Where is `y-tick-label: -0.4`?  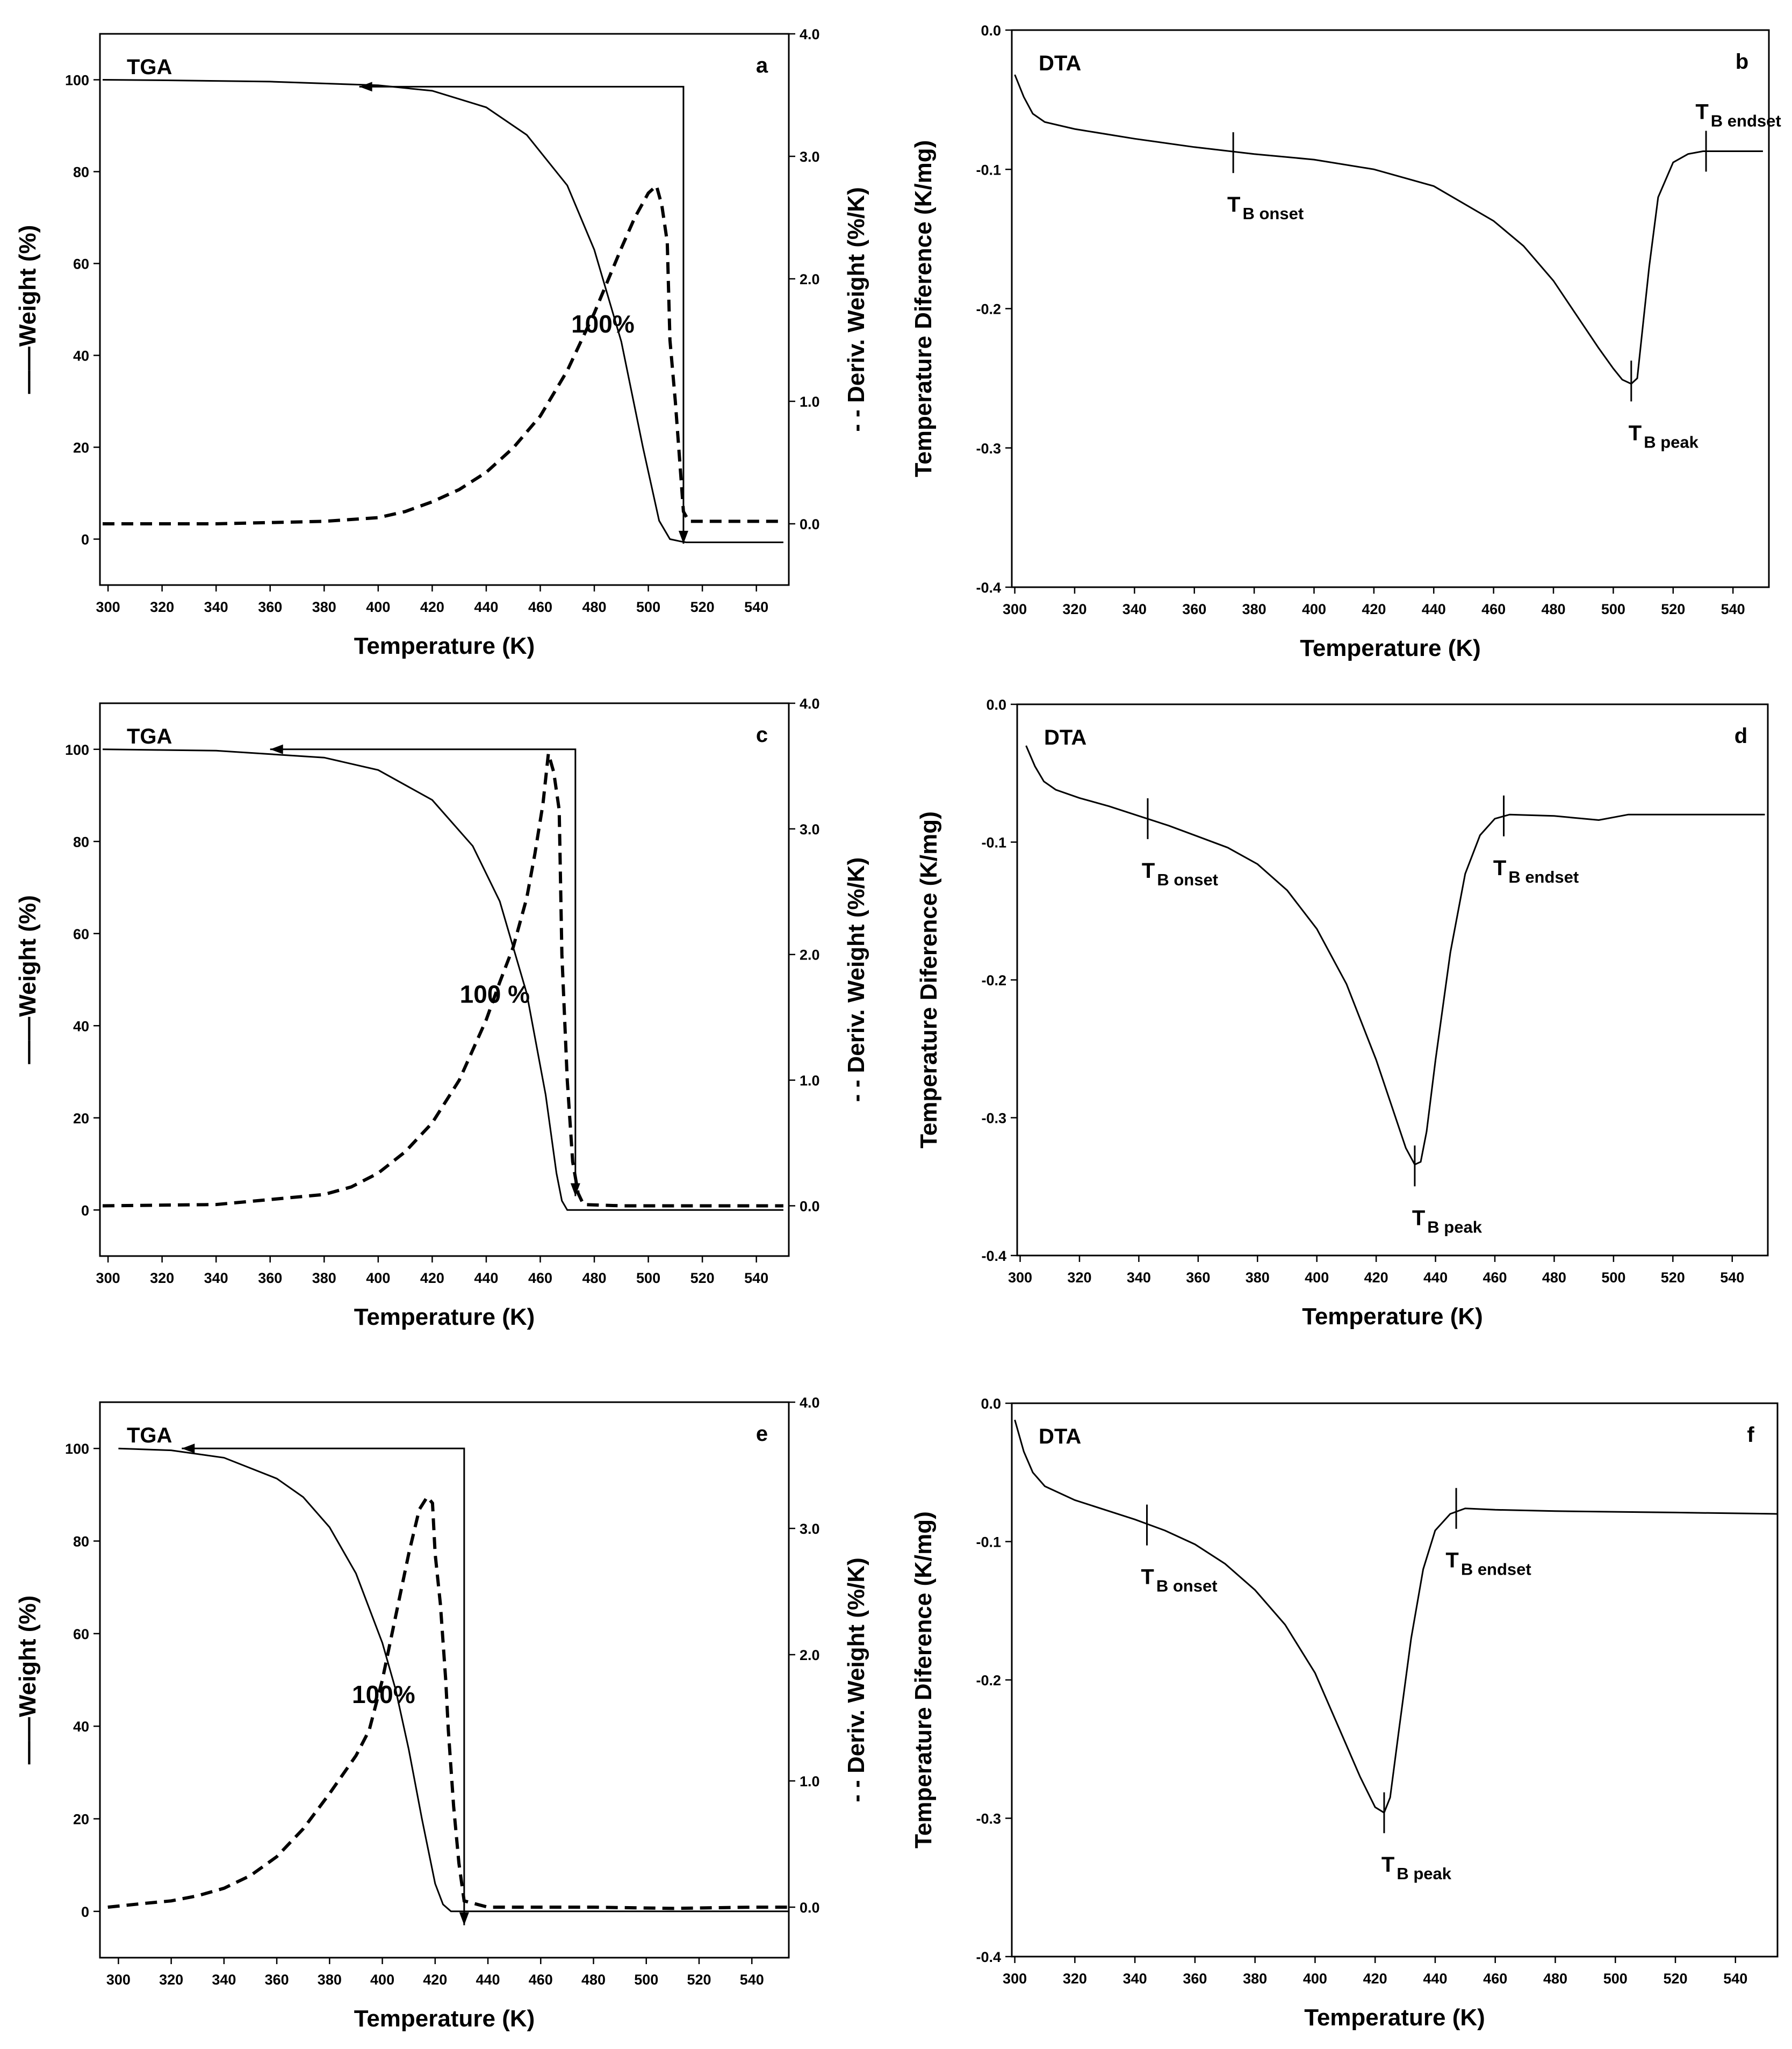
y-tick-label: -0.4 is located at coordinates (993, 1256).